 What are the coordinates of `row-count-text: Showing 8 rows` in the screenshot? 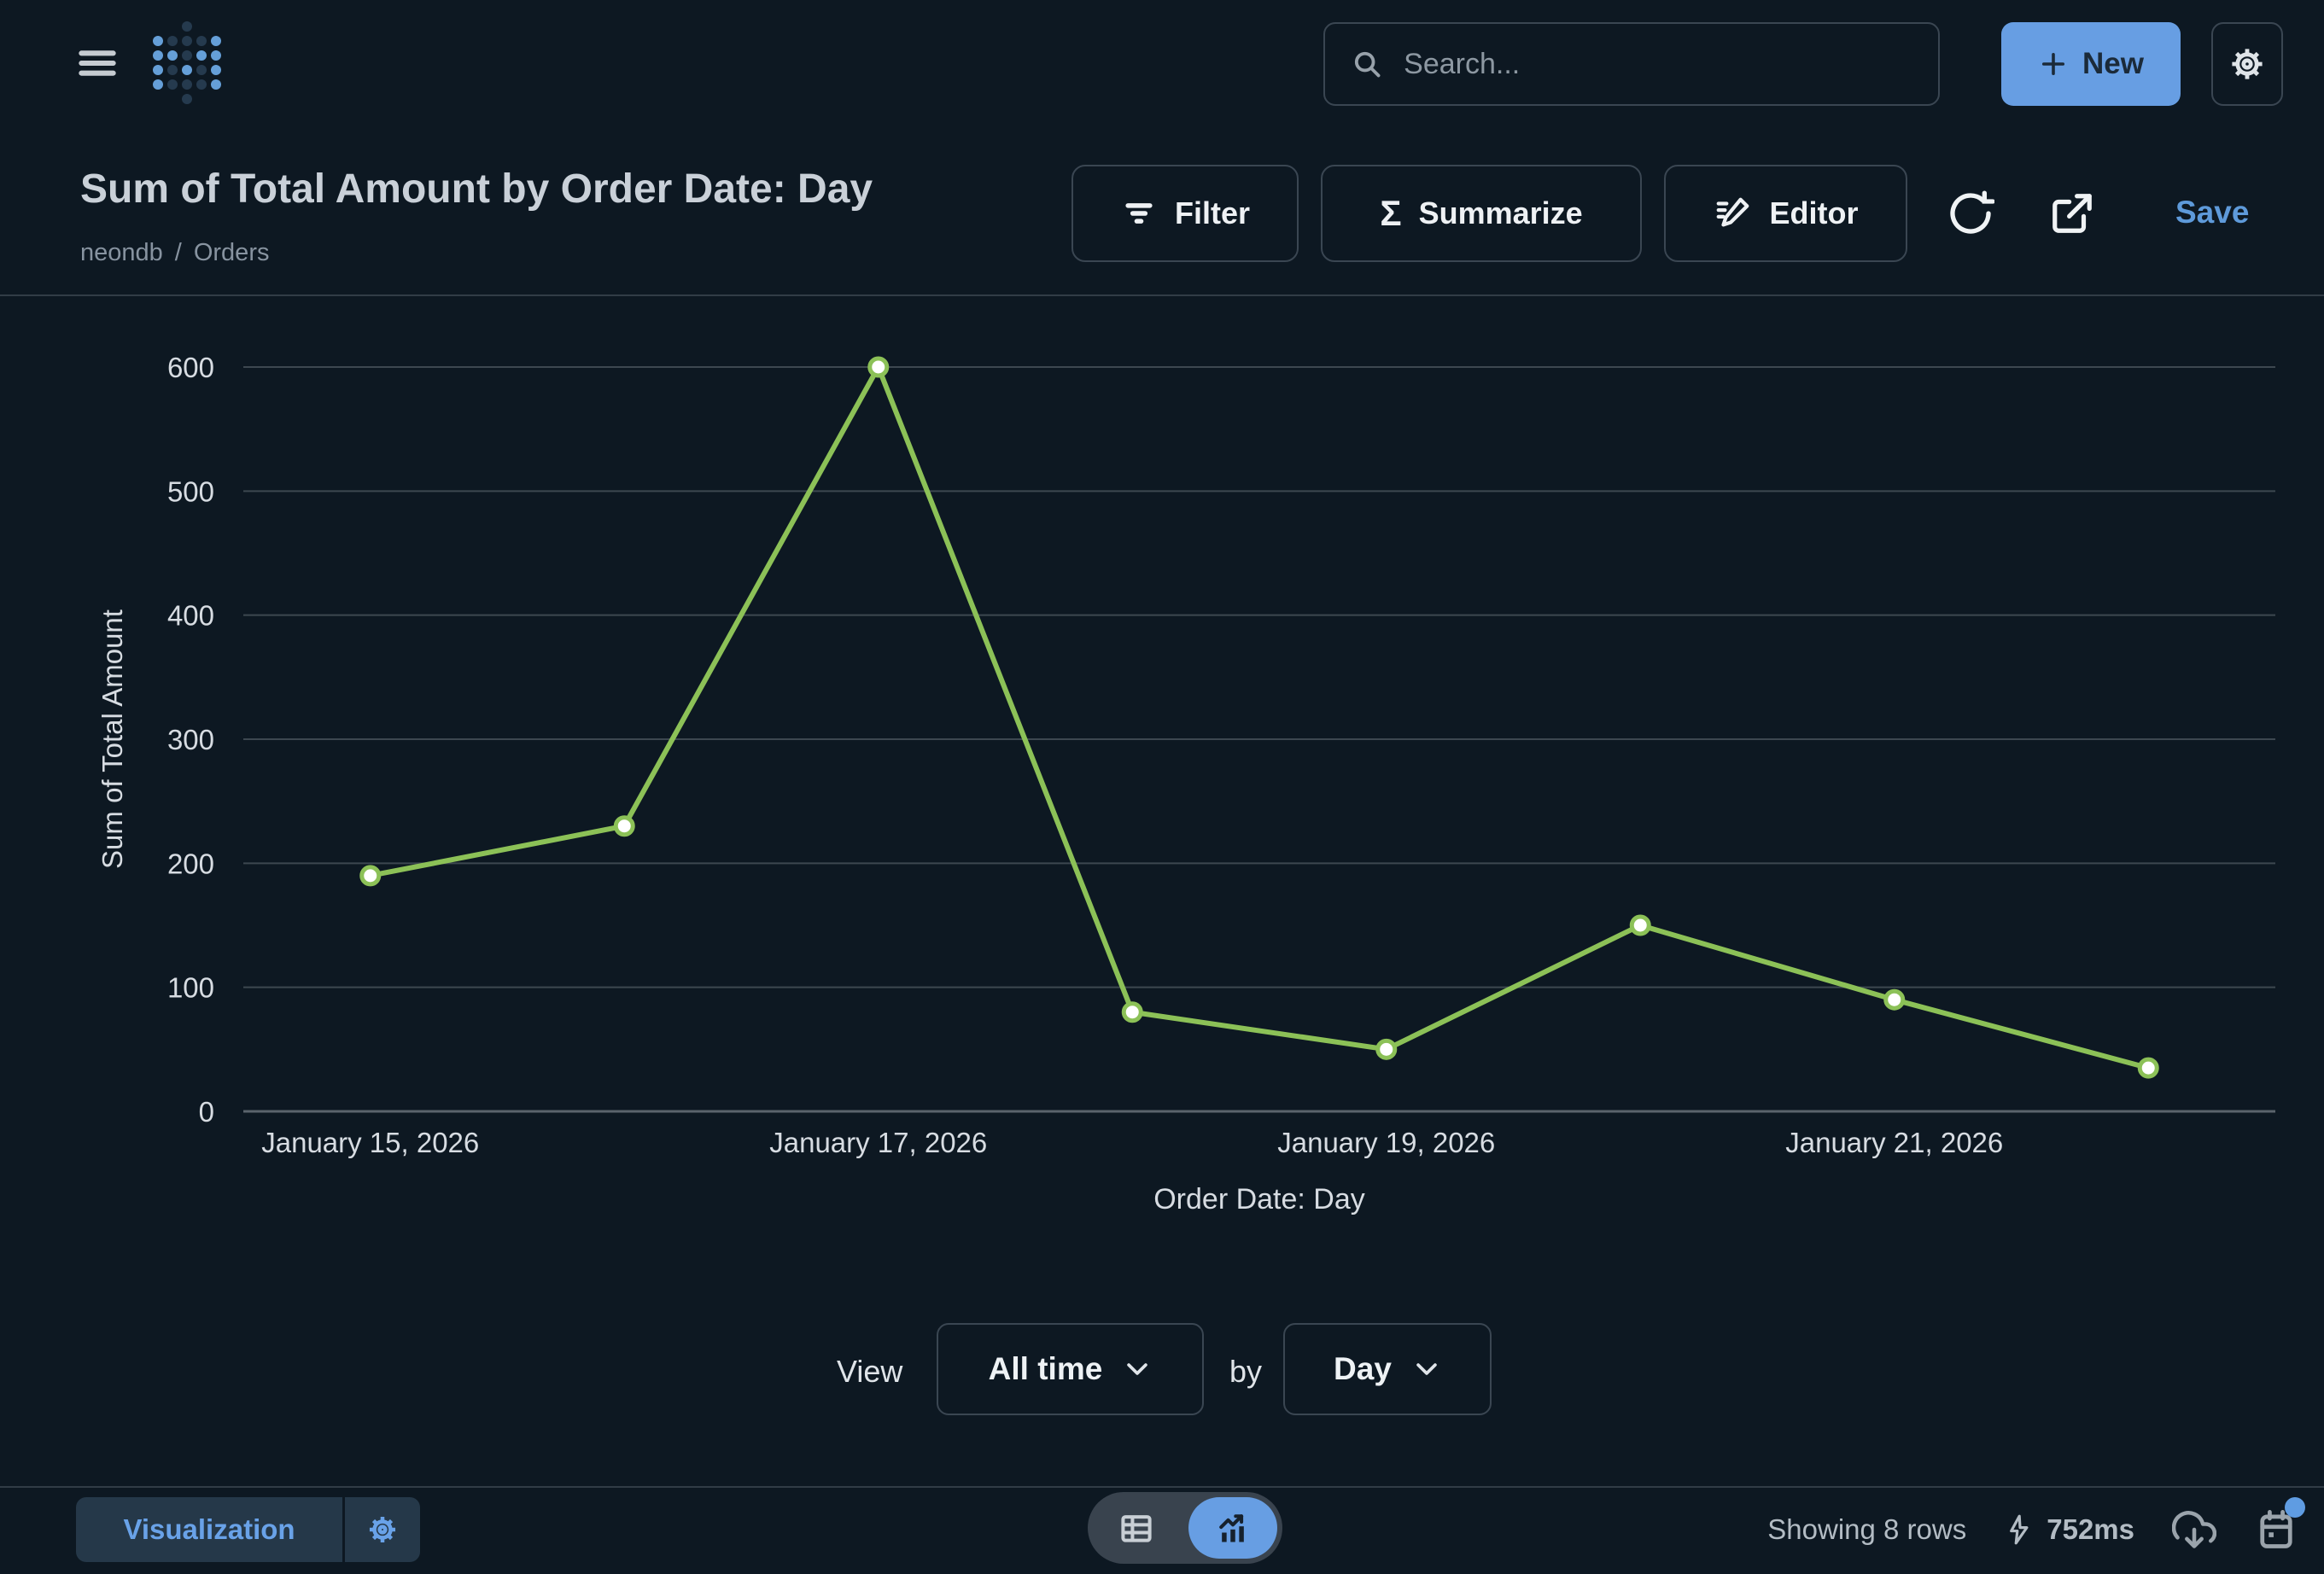 It's located at (1867, 1529).